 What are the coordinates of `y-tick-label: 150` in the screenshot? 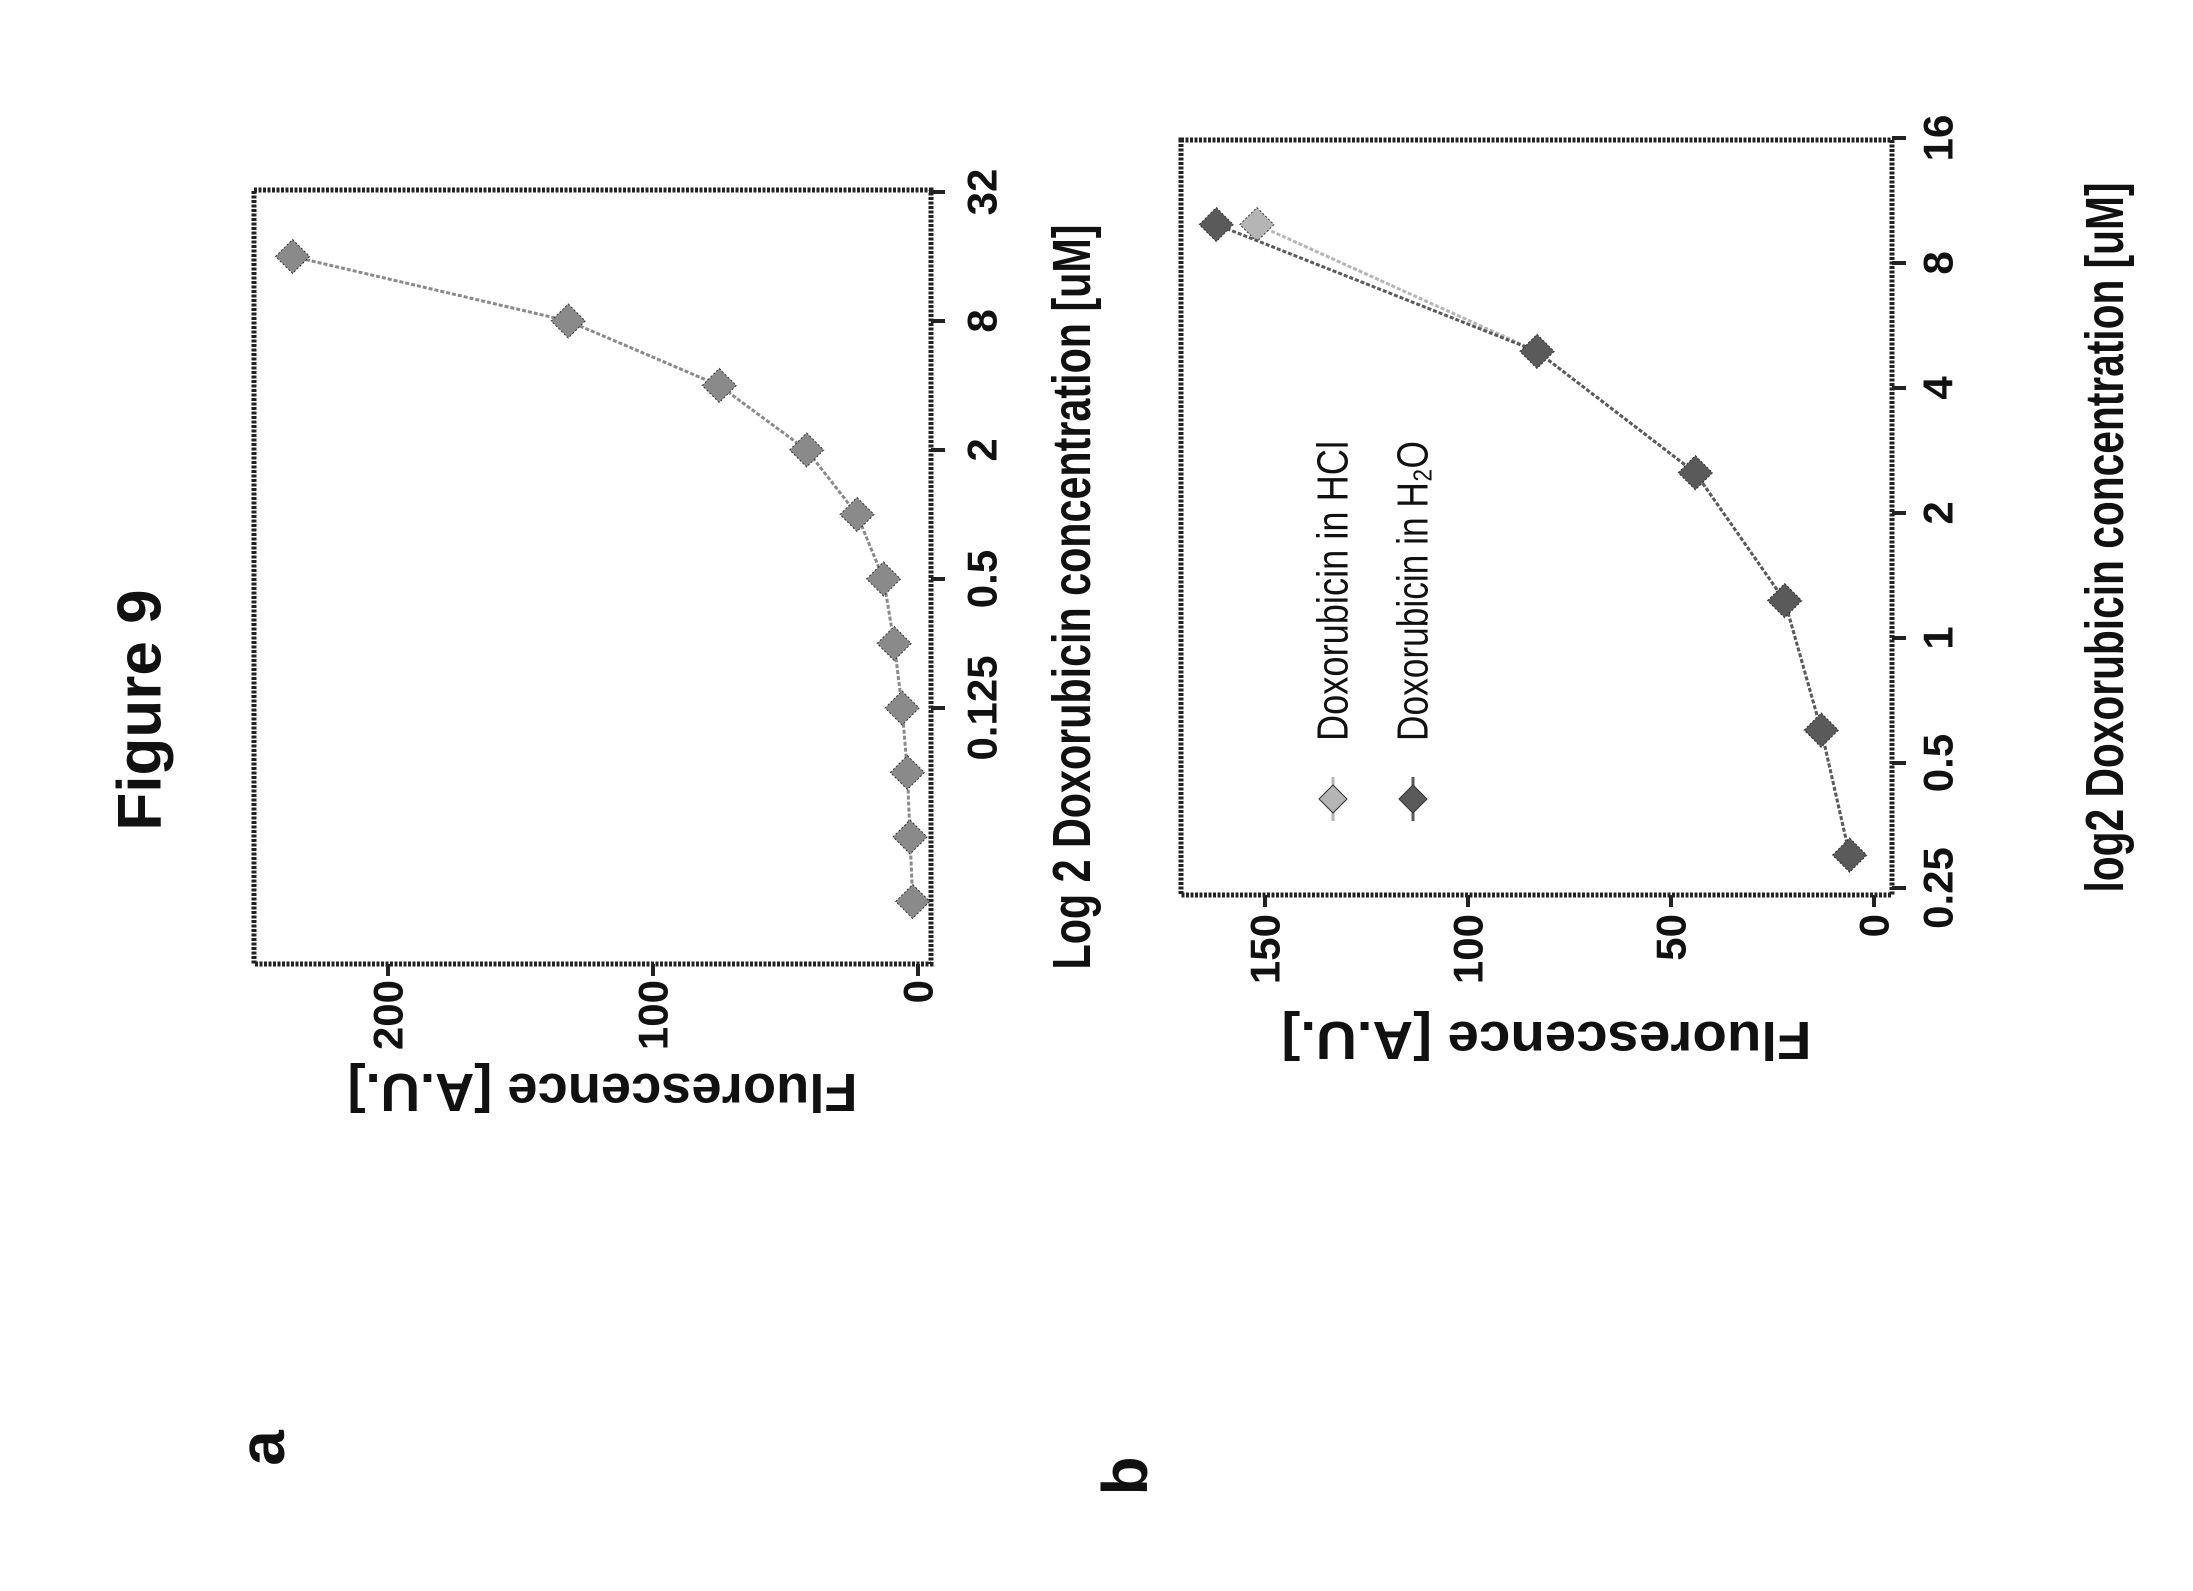 It's located at (1265, 949).